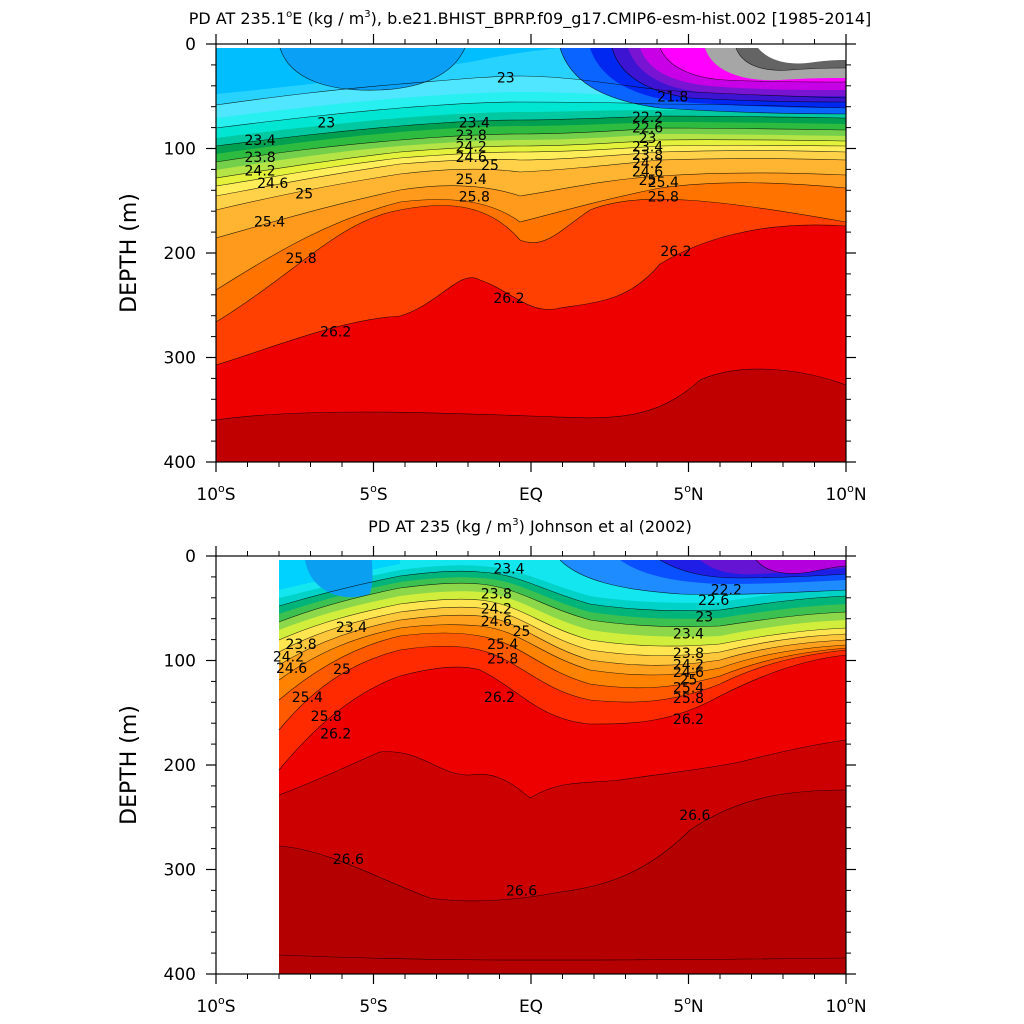 Image resolution: width=1024 pixels, height=1024 pixels. I want to click on bottom-x-tick-label: 5oS, so click(373, 1005).